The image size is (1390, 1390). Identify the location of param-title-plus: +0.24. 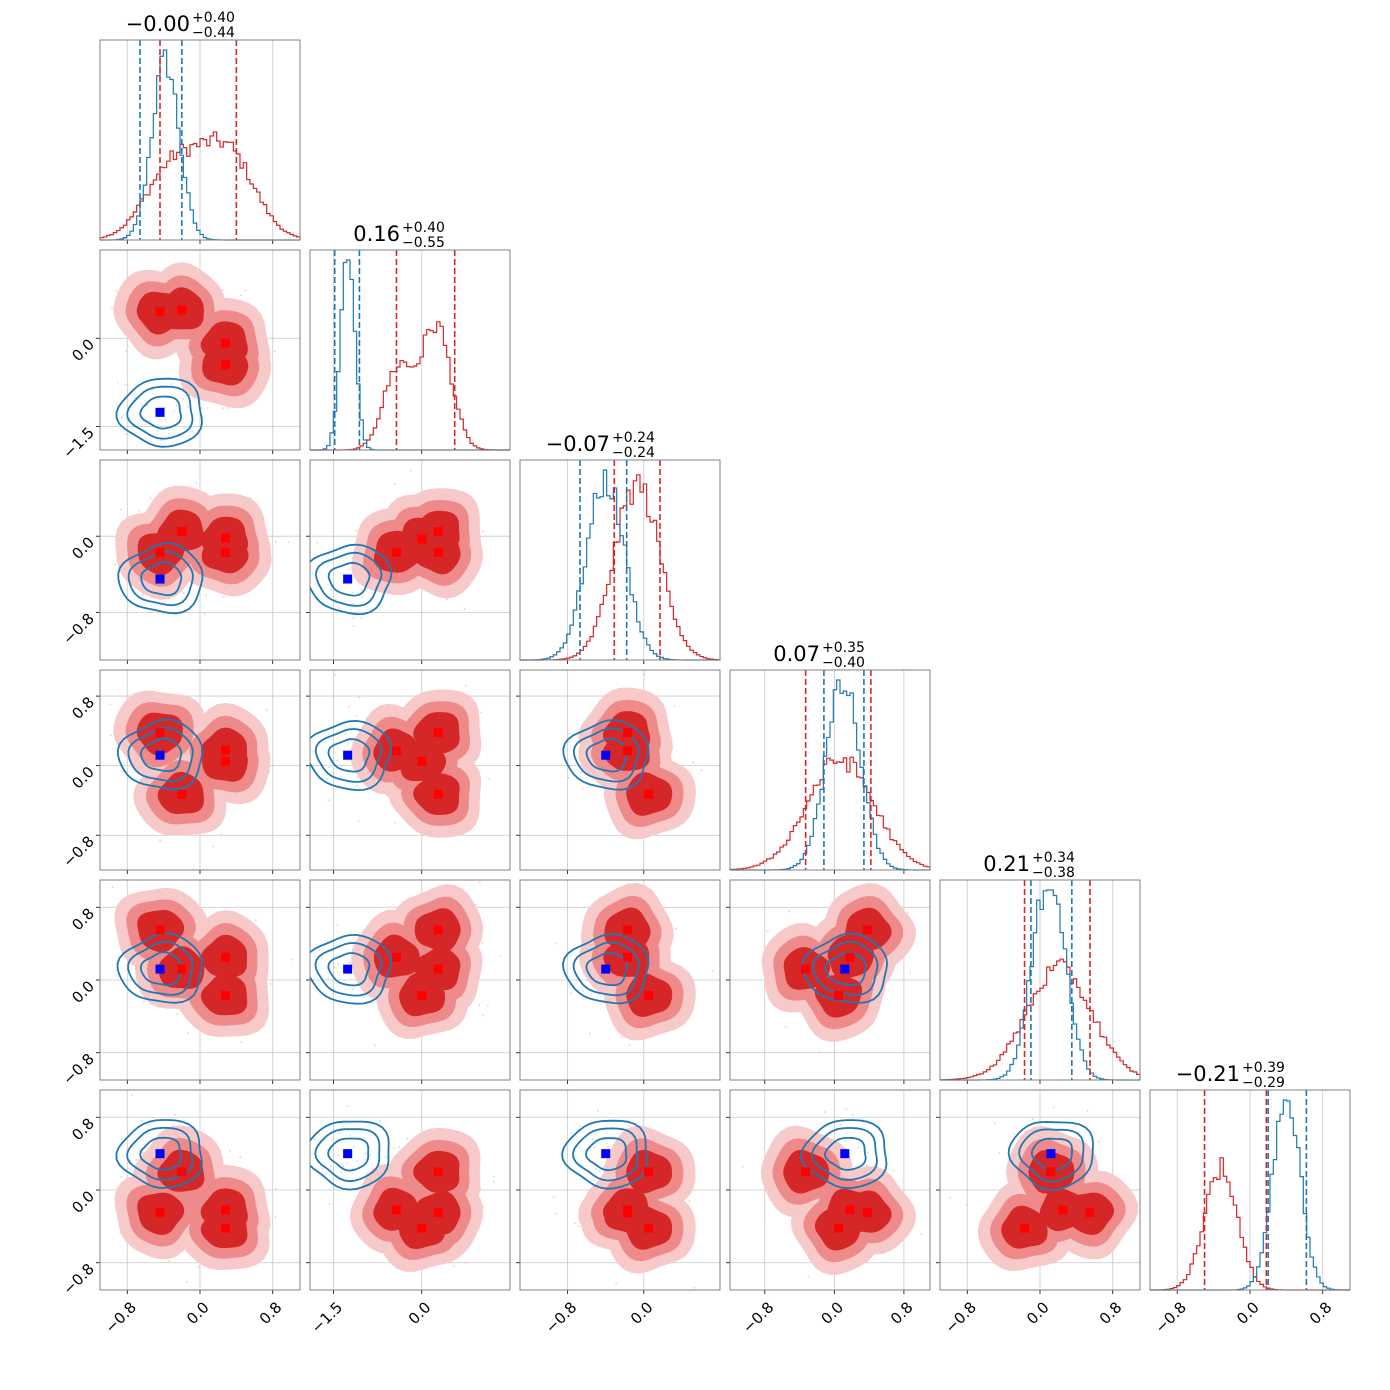
(633, 438).